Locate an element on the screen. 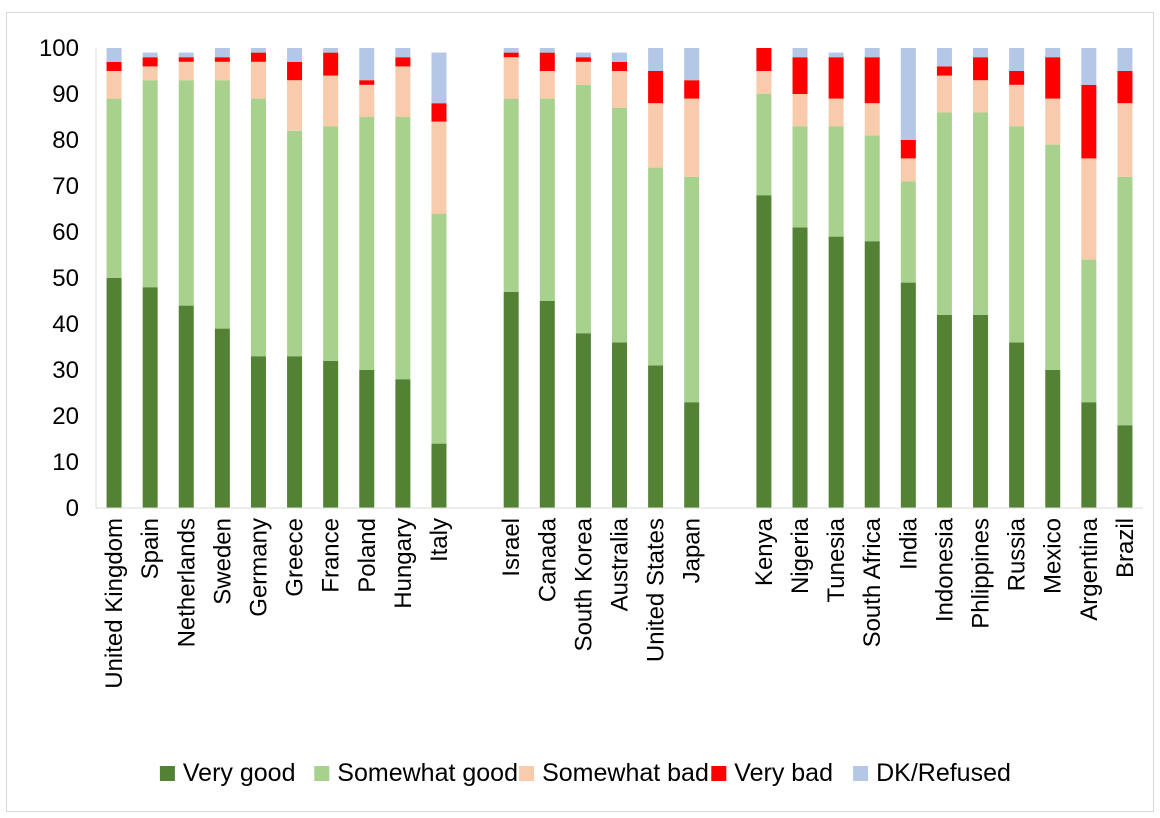 This screenshot has height=818, width=1160. bar-israel-somewhat-good is located at coordinates (511, 195).